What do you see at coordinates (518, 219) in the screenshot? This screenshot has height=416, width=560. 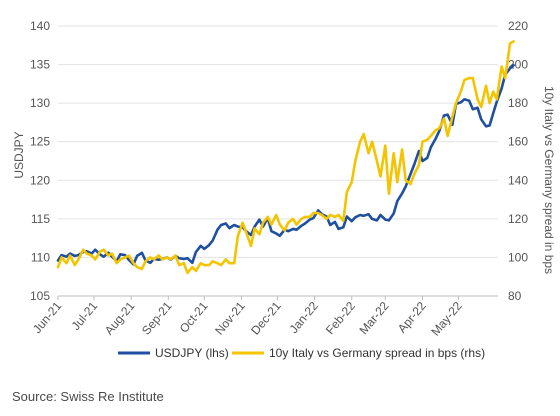 I see `y-tick-label-right: 120` at bounding box center [518, 219].